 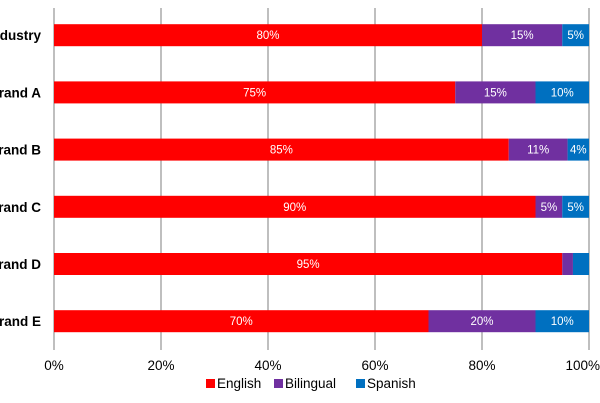 What do you see at coordinates (374, 365) in the screenshot?
I see `x-tick-label: 60%` at bounding box center [374, 365].